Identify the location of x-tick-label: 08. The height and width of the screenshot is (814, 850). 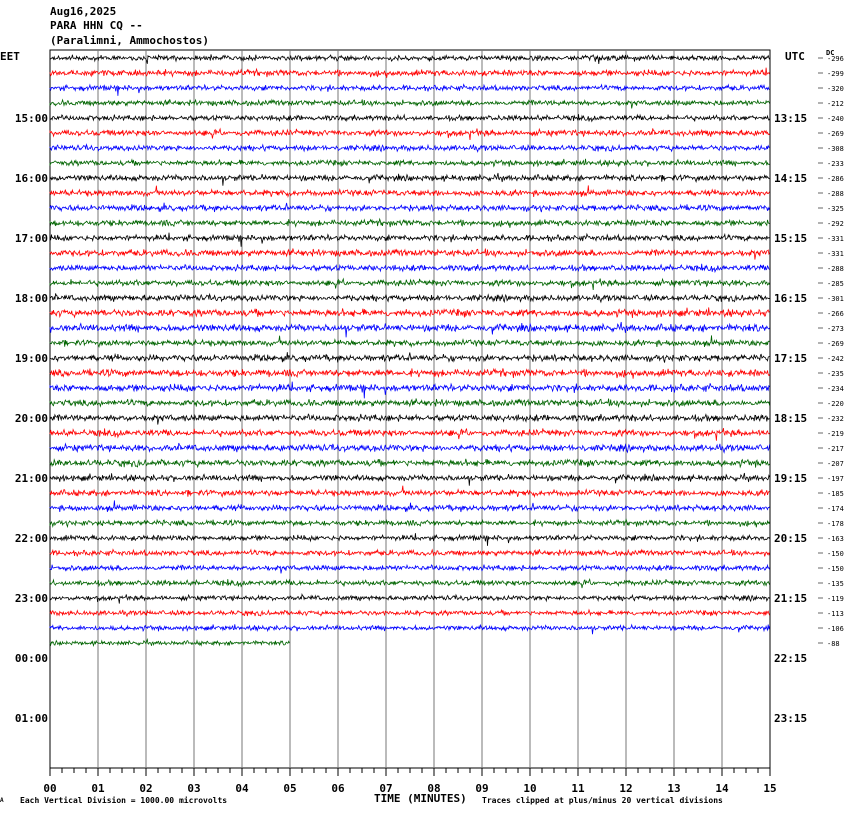
(433, 788).